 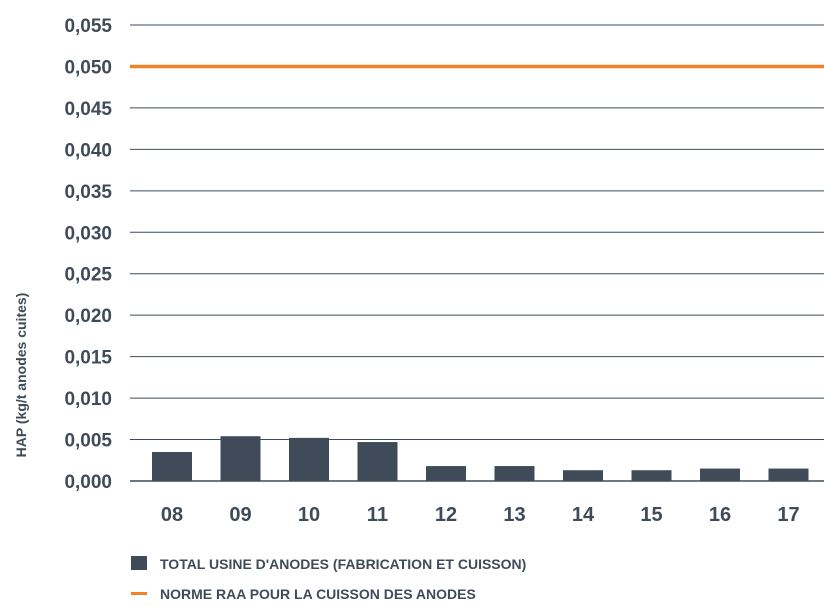 I want to click on y-tick-label: 0,055, so click(x=88, y=26).